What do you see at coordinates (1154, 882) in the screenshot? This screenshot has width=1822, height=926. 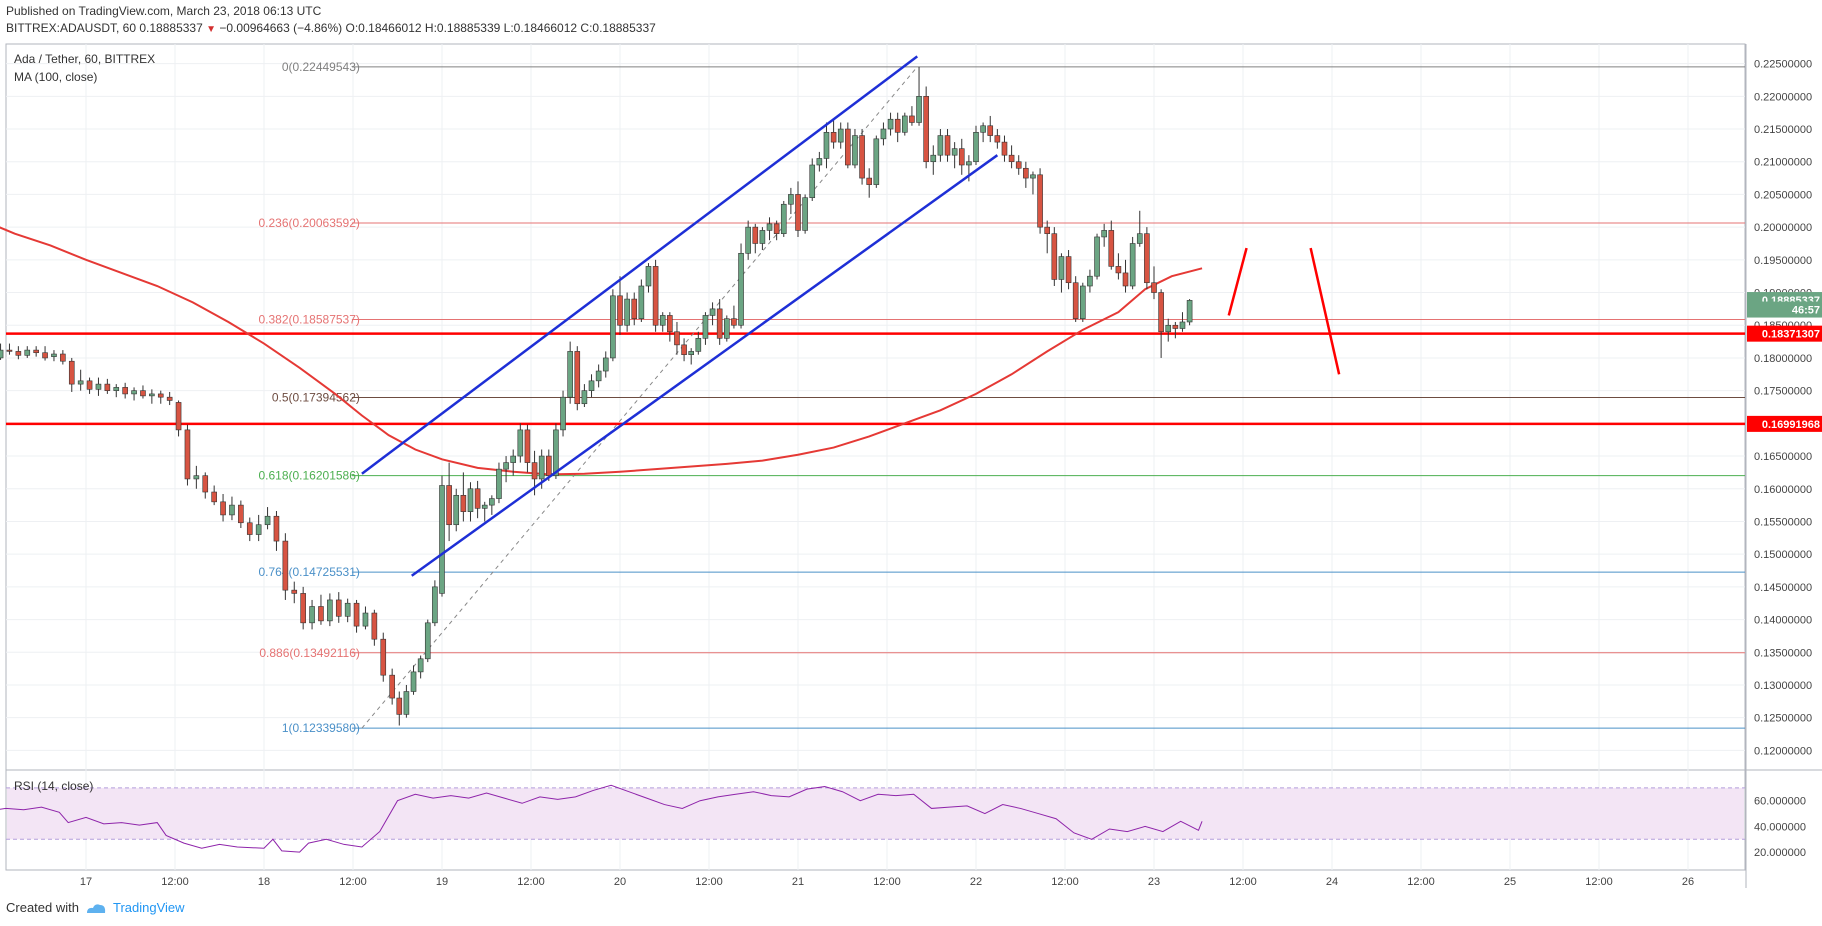 I see `x-tick-label: 23` at bounding box center [1154, 882].